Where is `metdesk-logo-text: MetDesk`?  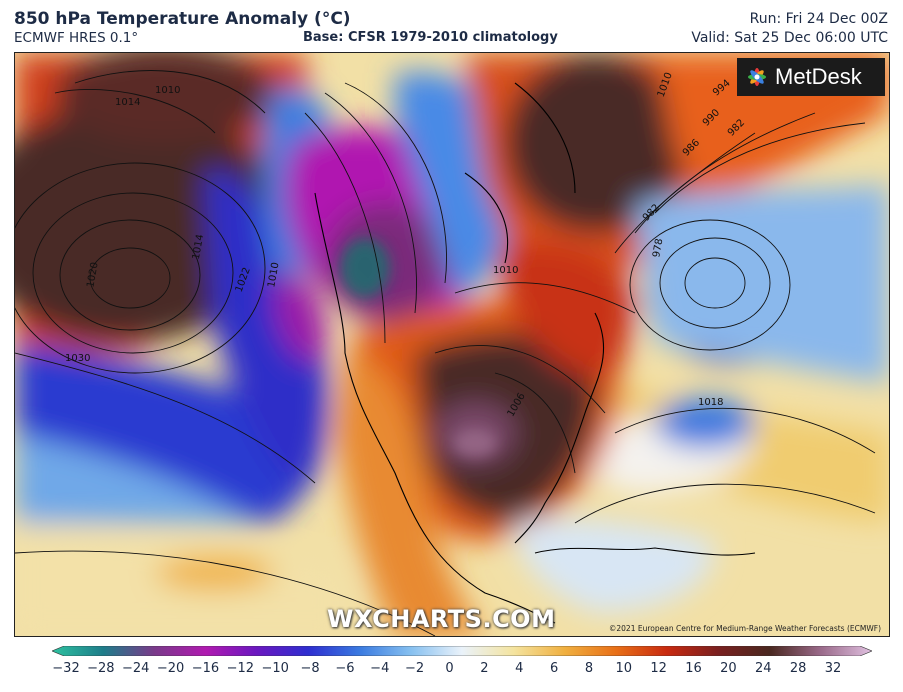 metdesk-logo-text: MetDesk is located at coordinates (818, 76).